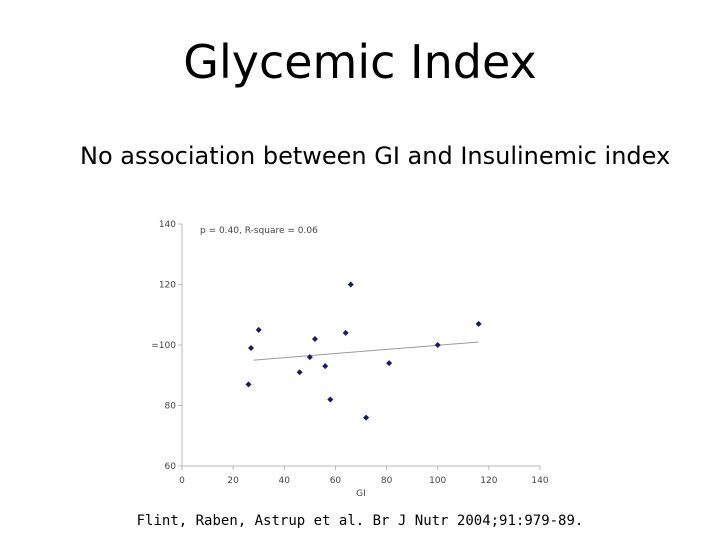  Describe the element at coordinates (361, 494) in the screenshot. I see `x-axis-label: GI` at that location.